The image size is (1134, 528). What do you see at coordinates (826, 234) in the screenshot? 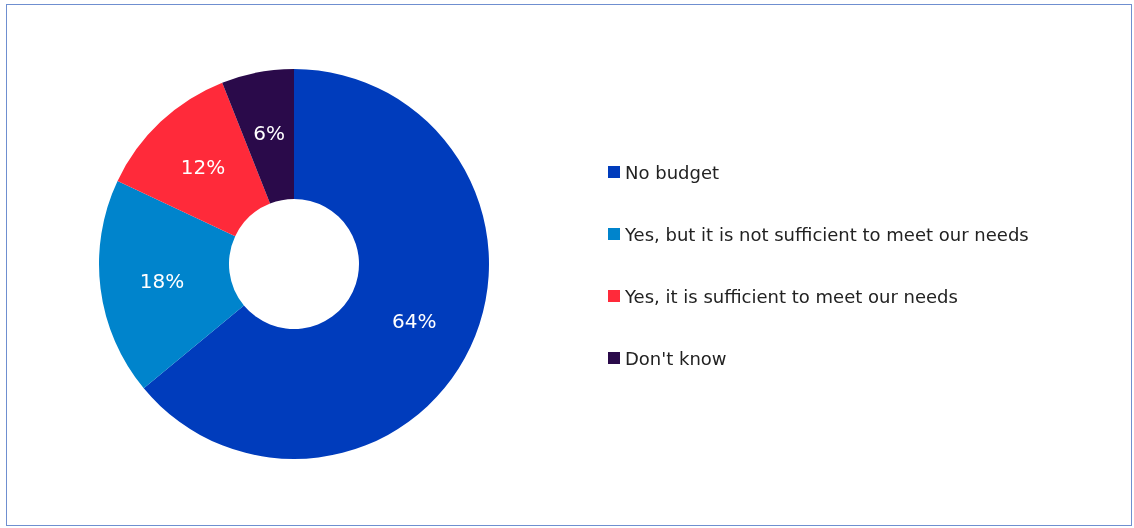
I see `legend-label: Yes, but it is not sufficient to meet our needs` at bounding box center [826, 234].